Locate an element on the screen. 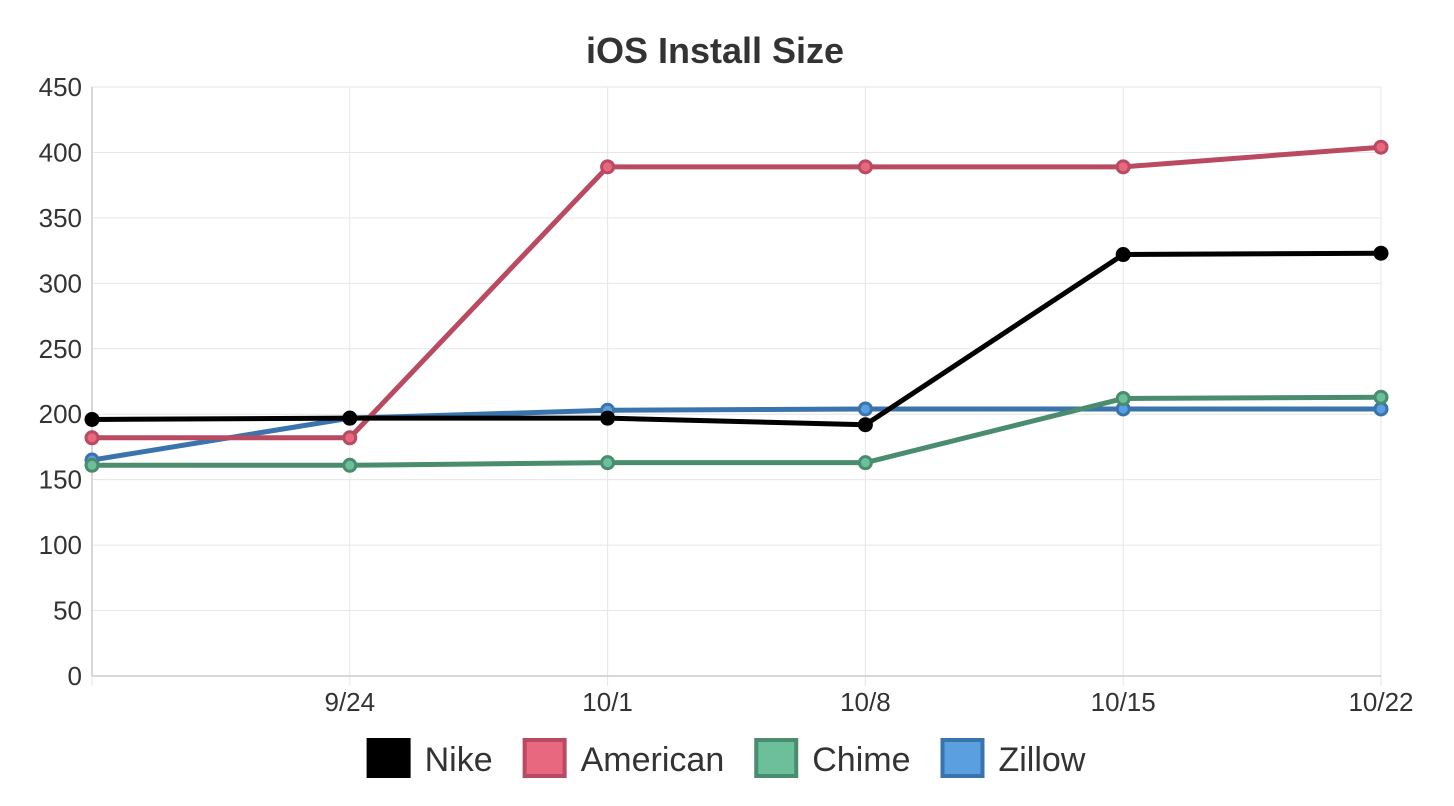 The image size is (1454, 806). legend-swatch-zillow is located at coordinates (962, 758).